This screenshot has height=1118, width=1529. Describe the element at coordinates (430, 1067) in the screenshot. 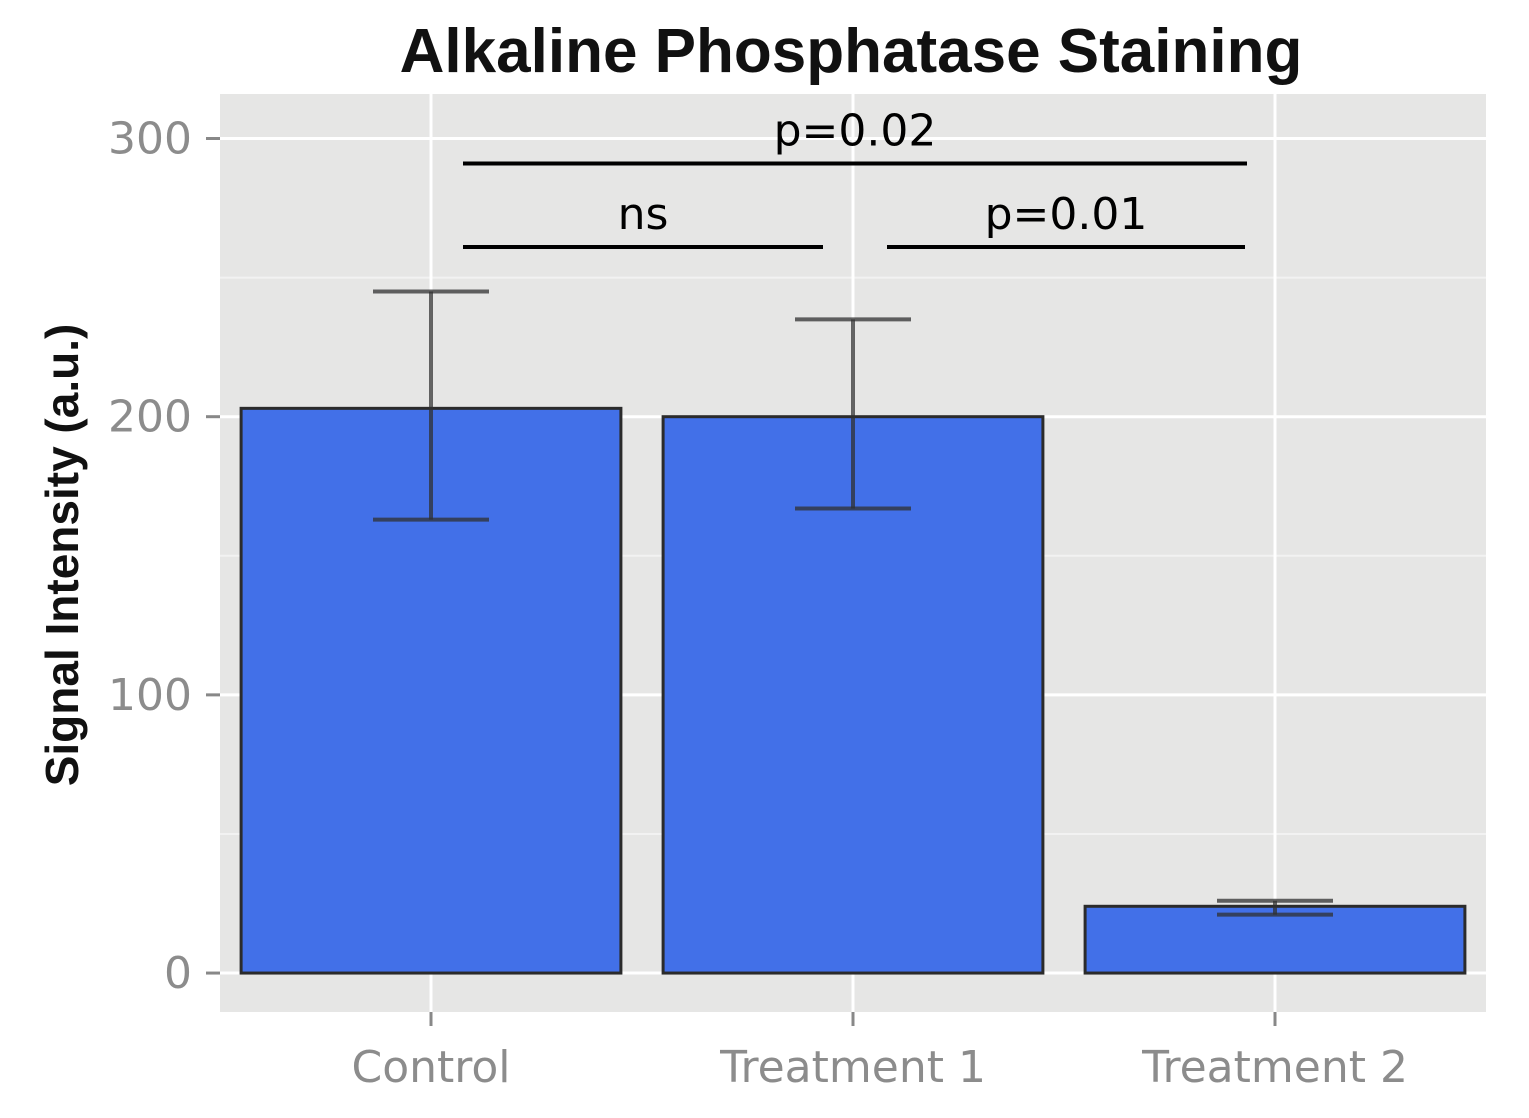

I see `x-tick-label: Control` at that location.